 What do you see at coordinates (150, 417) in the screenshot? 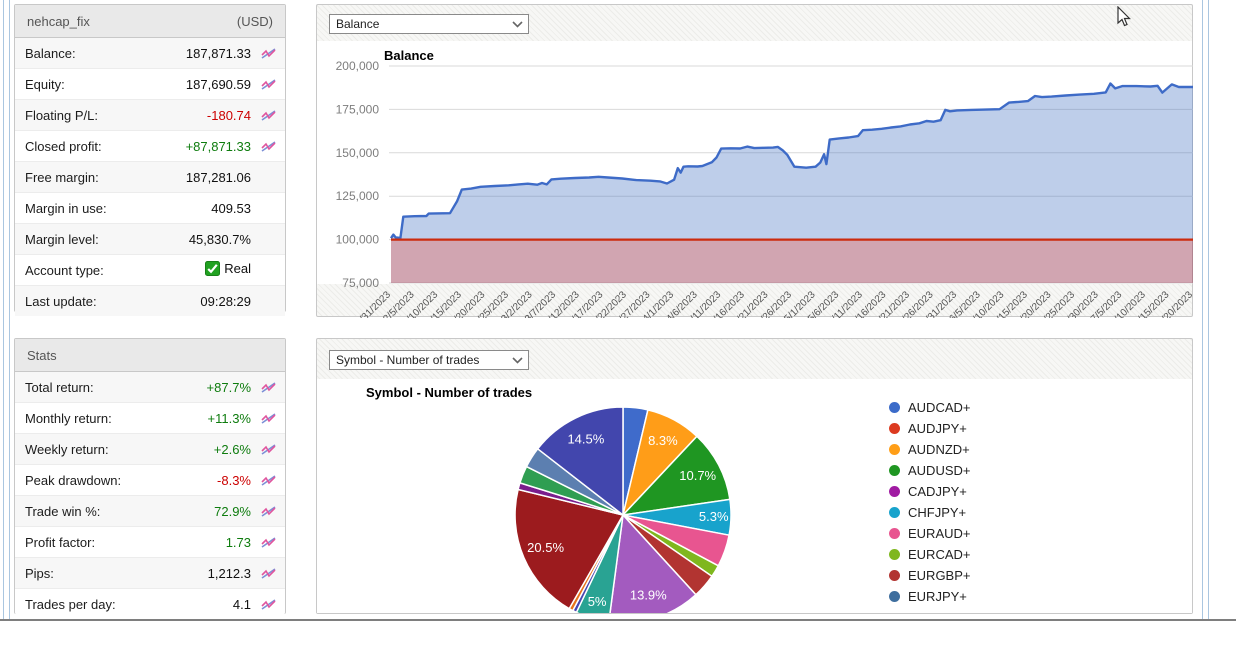
I see `panel-row: Monthly return: +11.3%` at bounding box center [150, 417].